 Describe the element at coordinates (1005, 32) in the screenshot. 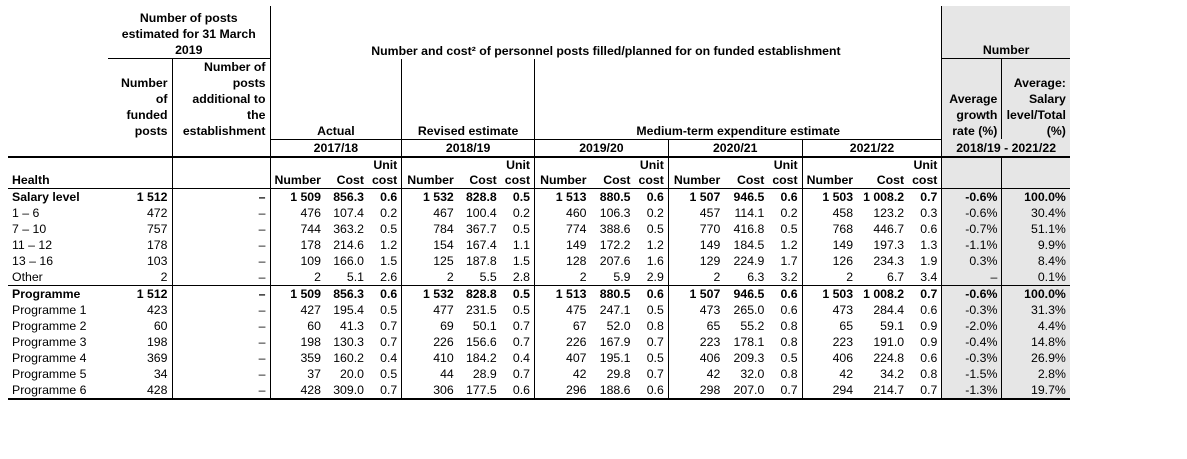

I see `number-group-header: Number` at that location.